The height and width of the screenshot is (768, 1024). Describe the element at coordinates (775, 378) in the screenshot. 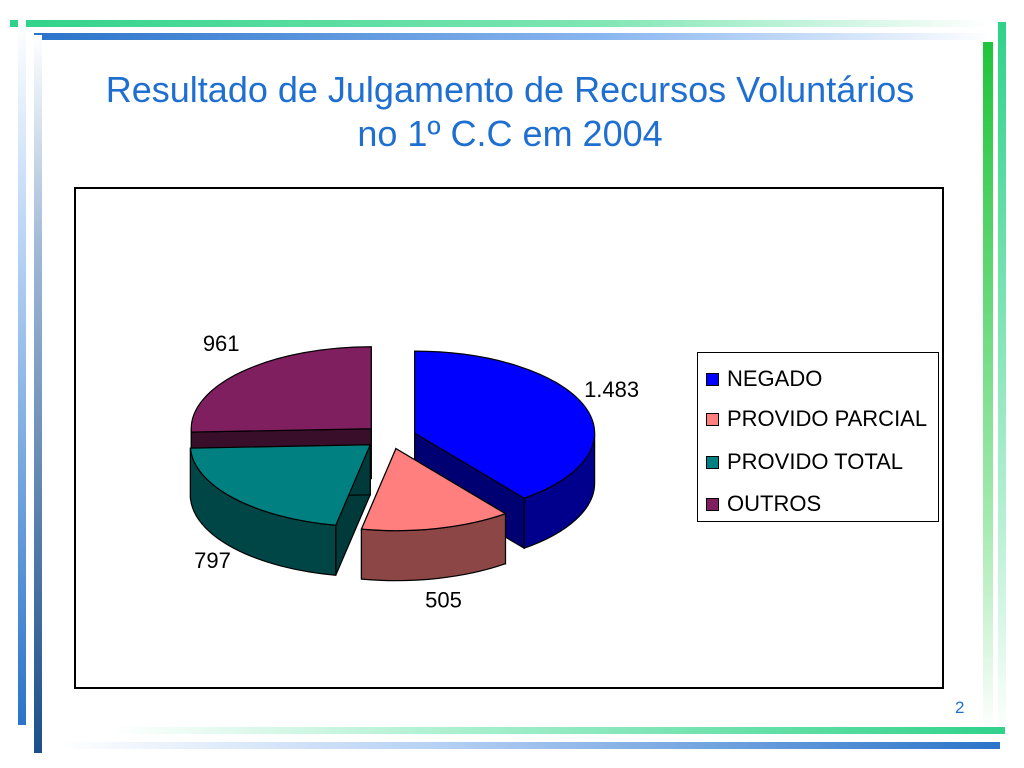

I see `legend-label-negado: NEGADO` at that location.